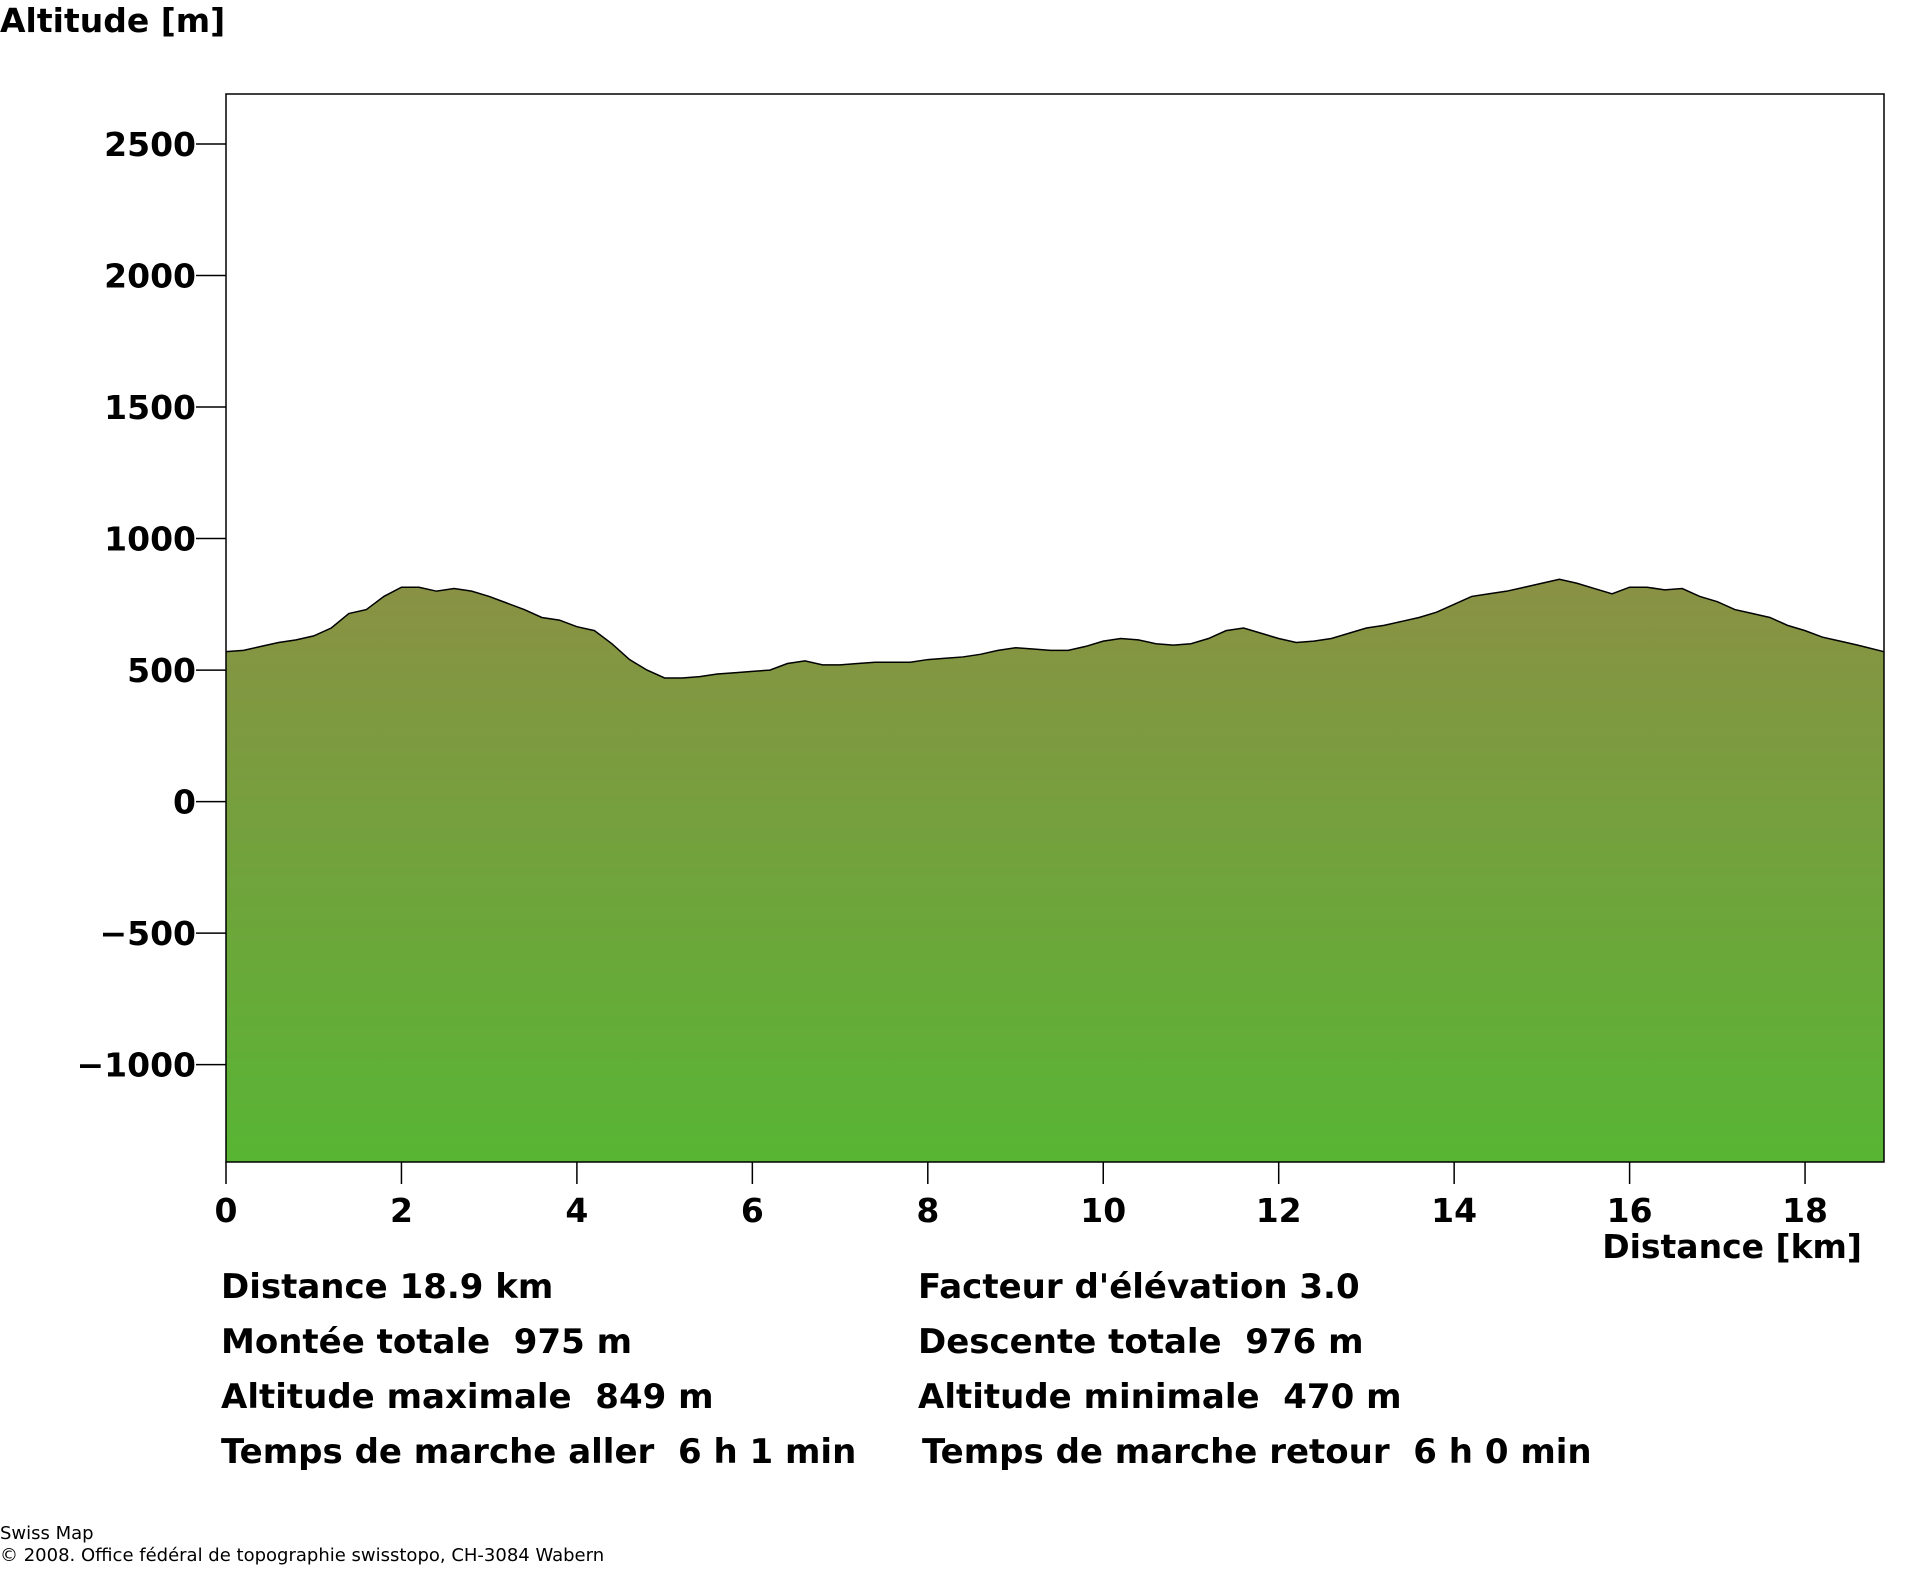 The width and height of the screenshot is (1920, 1572). Describe the element at coordinates (426, 1342) in the screenshot. I see `stat-total-ascent: Montée totale 975 m` at that location.